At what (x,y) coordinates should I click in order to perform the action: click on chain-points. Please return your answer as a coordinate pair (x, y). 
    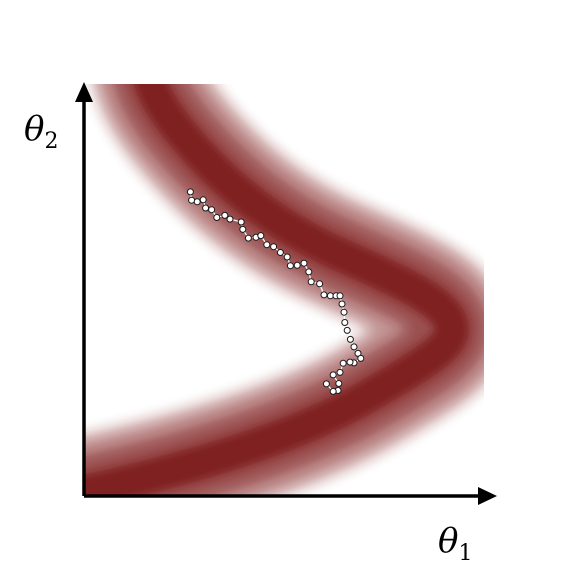
    Looking at the image, I should click on (275, 291).